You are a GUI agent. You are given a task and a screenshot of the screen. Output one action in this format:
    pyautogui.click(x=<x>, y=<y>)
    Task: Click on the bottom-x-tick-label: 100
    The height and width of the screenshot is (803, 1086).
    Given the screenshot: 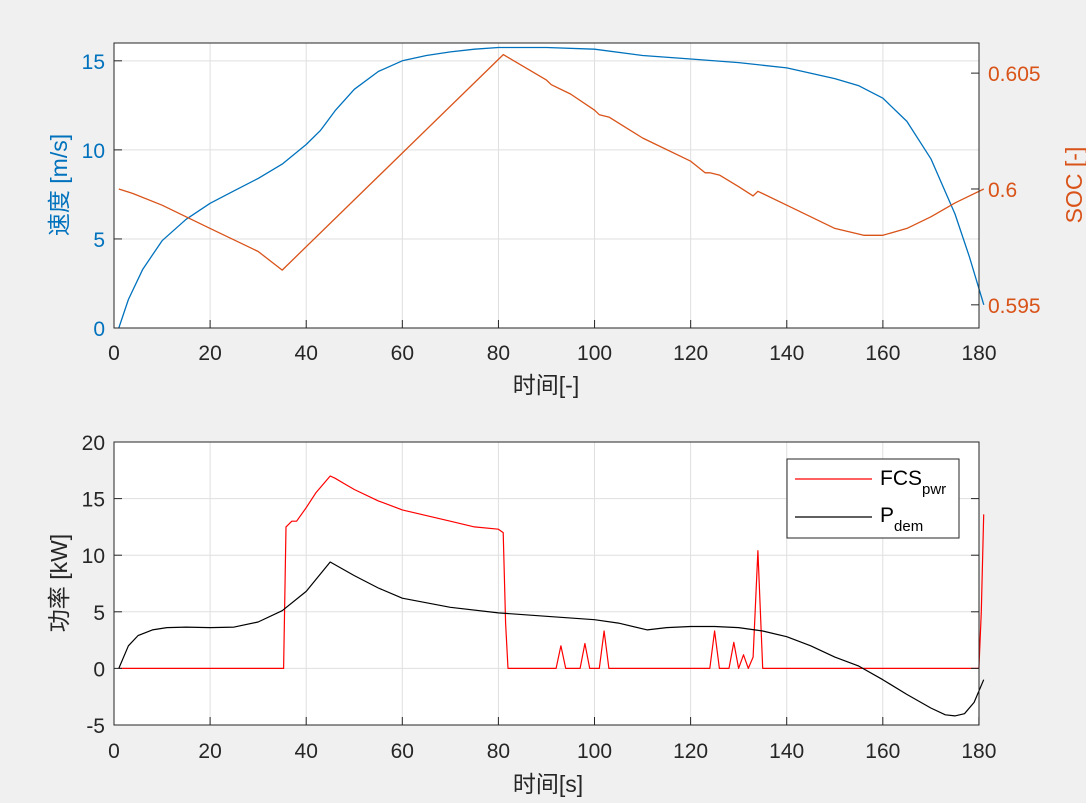 What is the action you would take?
    pyautogui.click(x=594, y=751)
    